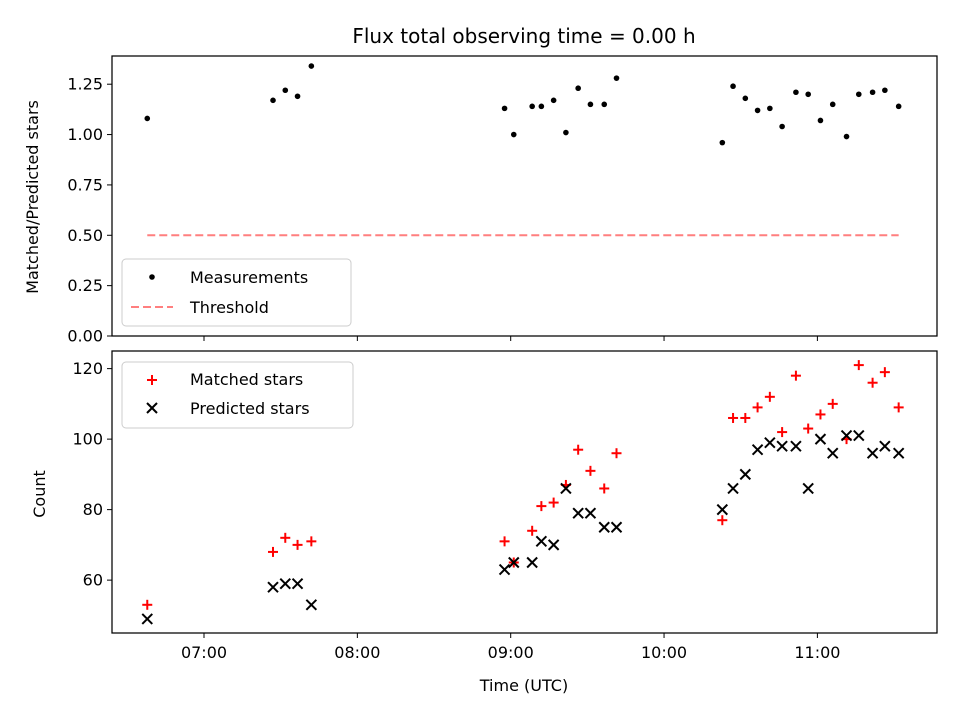 The image size is (960, 720). Describe the element at coordinates (523, 685) in the screenshot. I see `bottom-x-axis-label: Time (UTC)` at that location.